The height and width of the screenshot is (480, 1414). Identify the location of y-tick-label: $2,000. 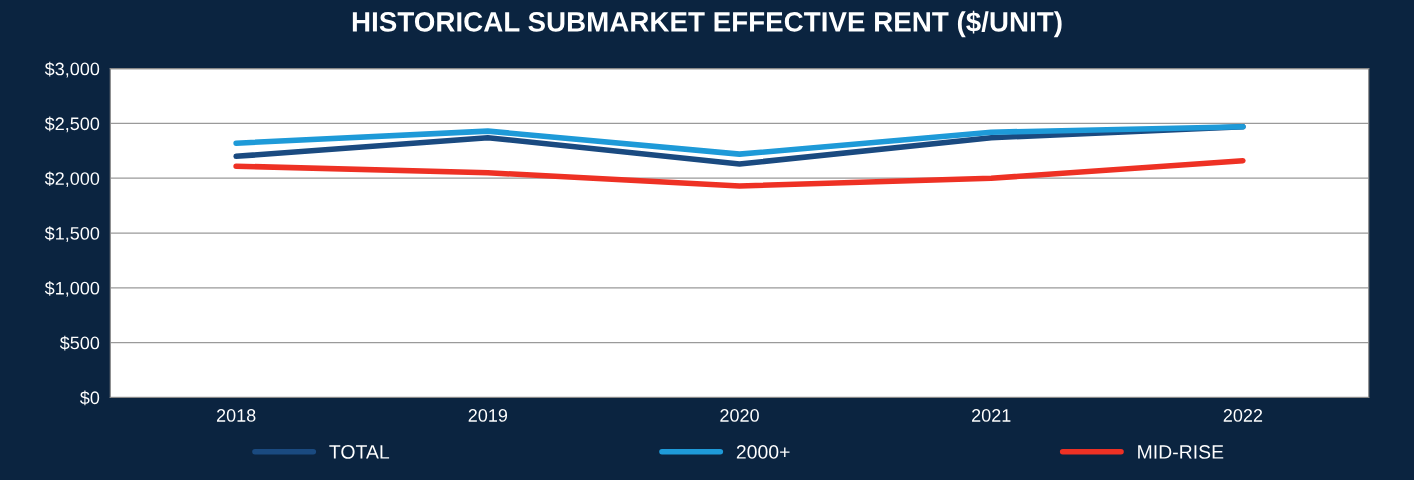
(72, 179).